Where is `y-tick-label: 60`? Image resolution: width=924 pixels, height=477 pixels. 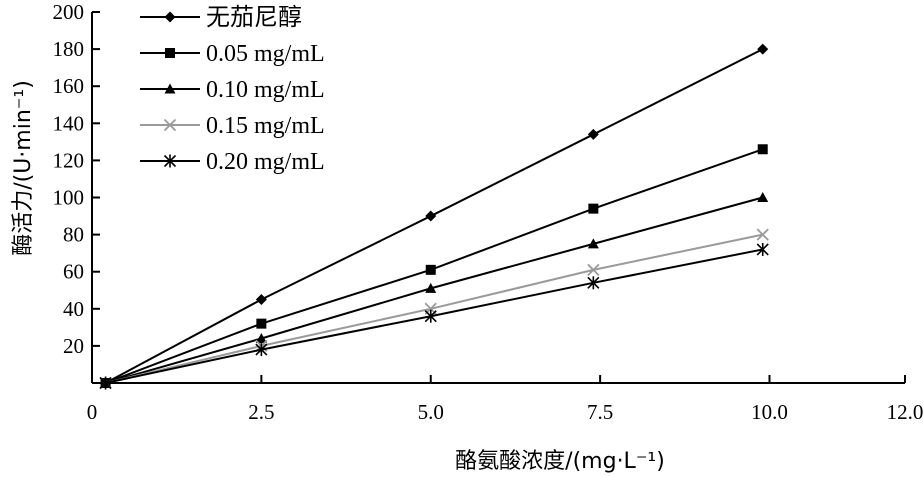
y-tick-label: 60 is located at coordinates (73, 272).